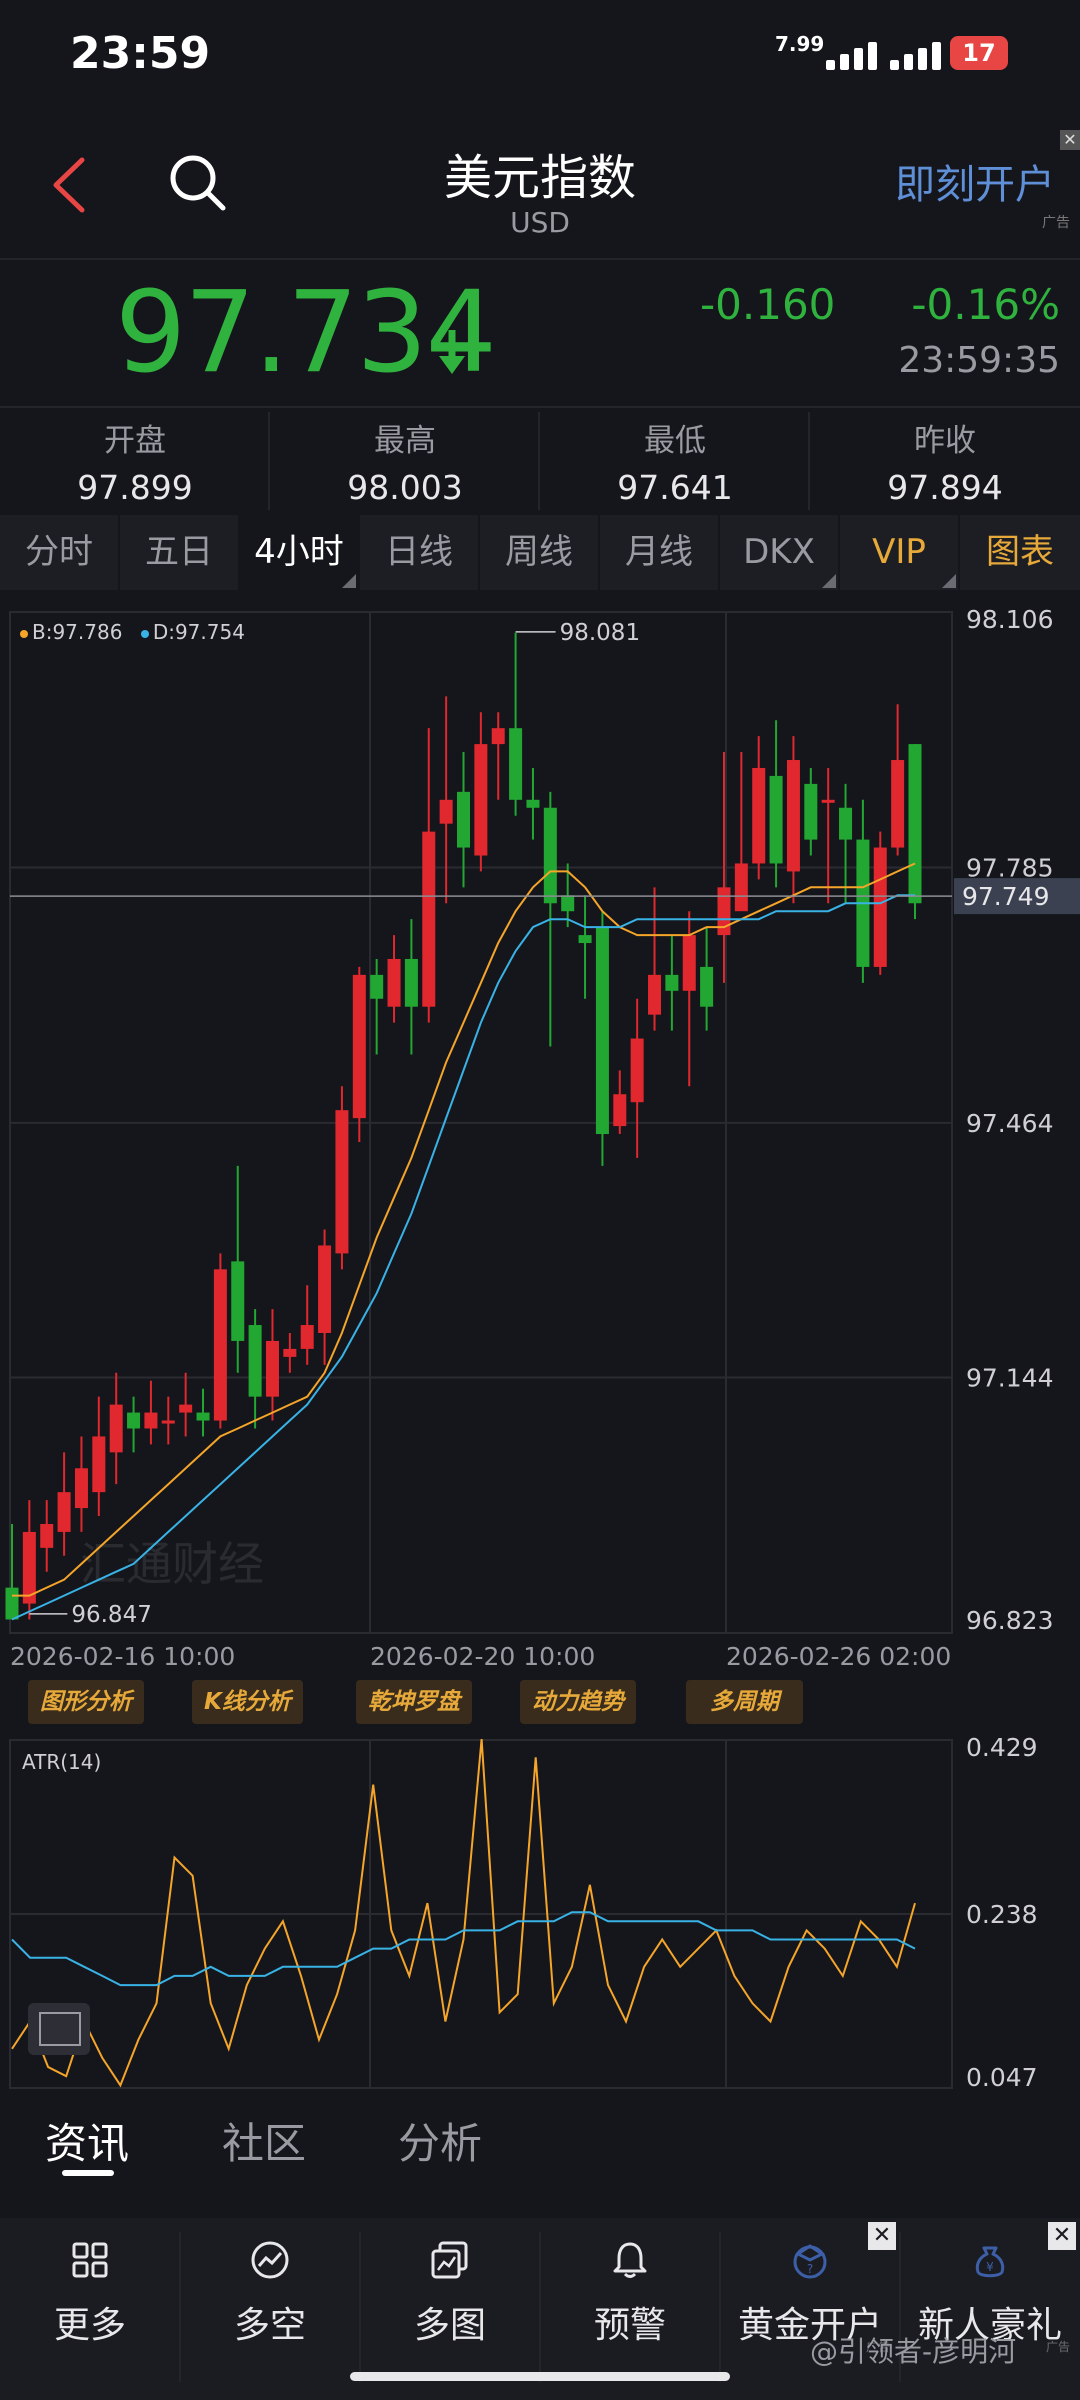 This screenshot has height=2400, width=1080. What do you see at coordinates (1002, 1914) in the screenshot?
I see `y-tick-label: 0.238` at bounding box center [1002, 1914].